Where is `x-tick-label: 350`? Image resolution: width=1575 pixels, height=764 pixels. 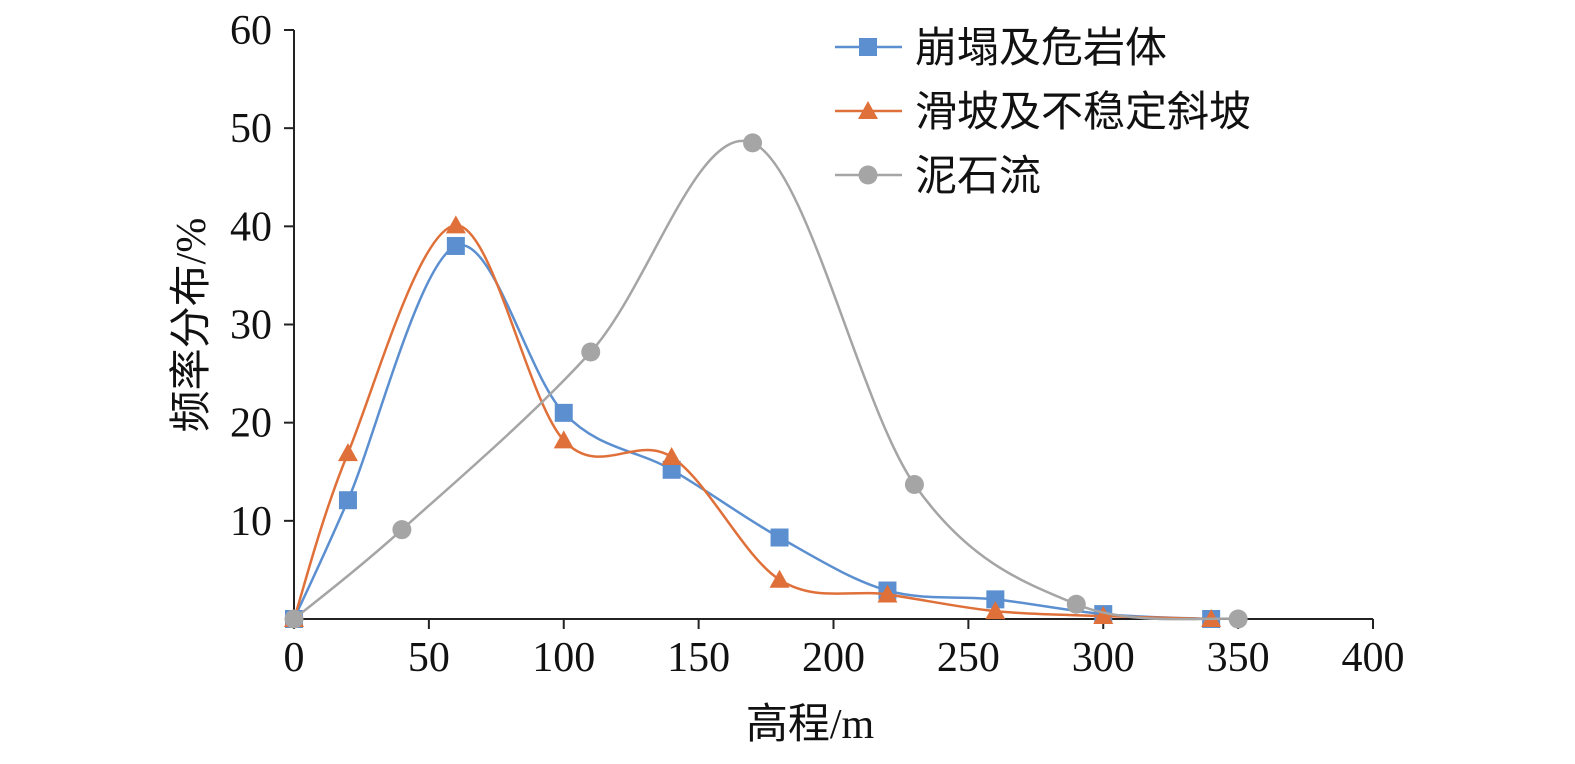
x-tick-label: 350 is located at coordinates (1238, 658).